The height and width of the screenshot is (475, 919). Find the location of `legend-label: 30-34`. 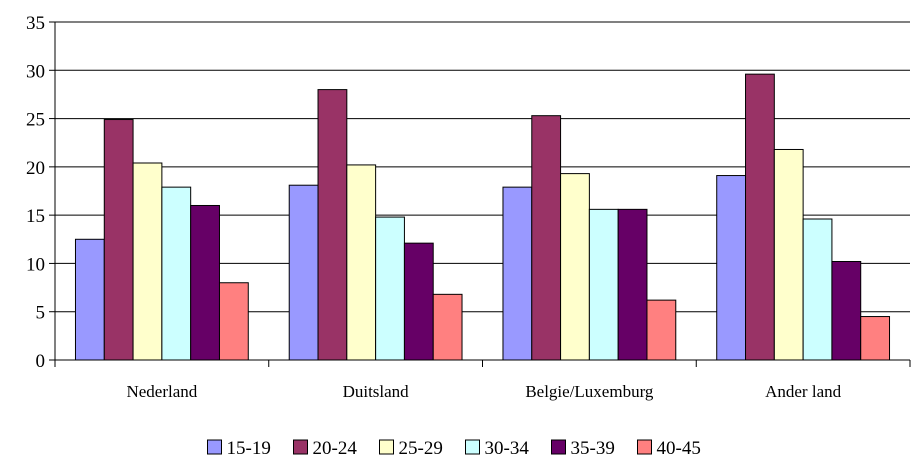

legend-label: 30-34 is located at coordinates (507, 448).